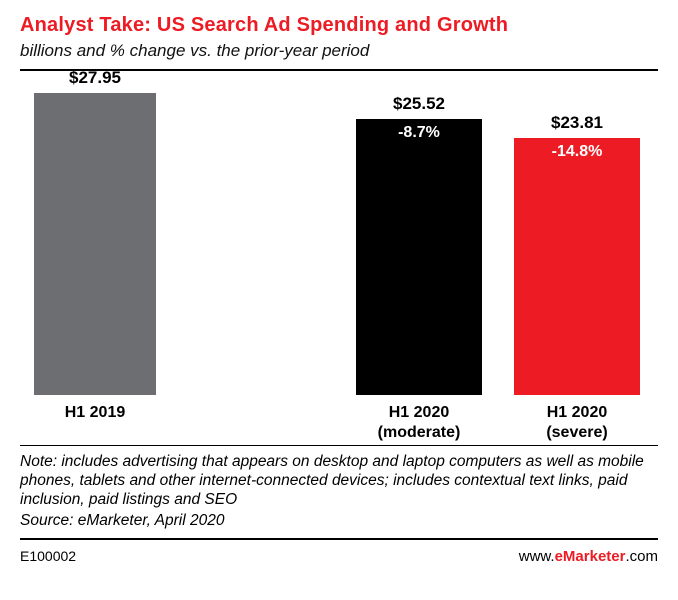  Describe the element at coordinates (95, 77) in the screenshot. I see `value-label: $27.95` at that location.